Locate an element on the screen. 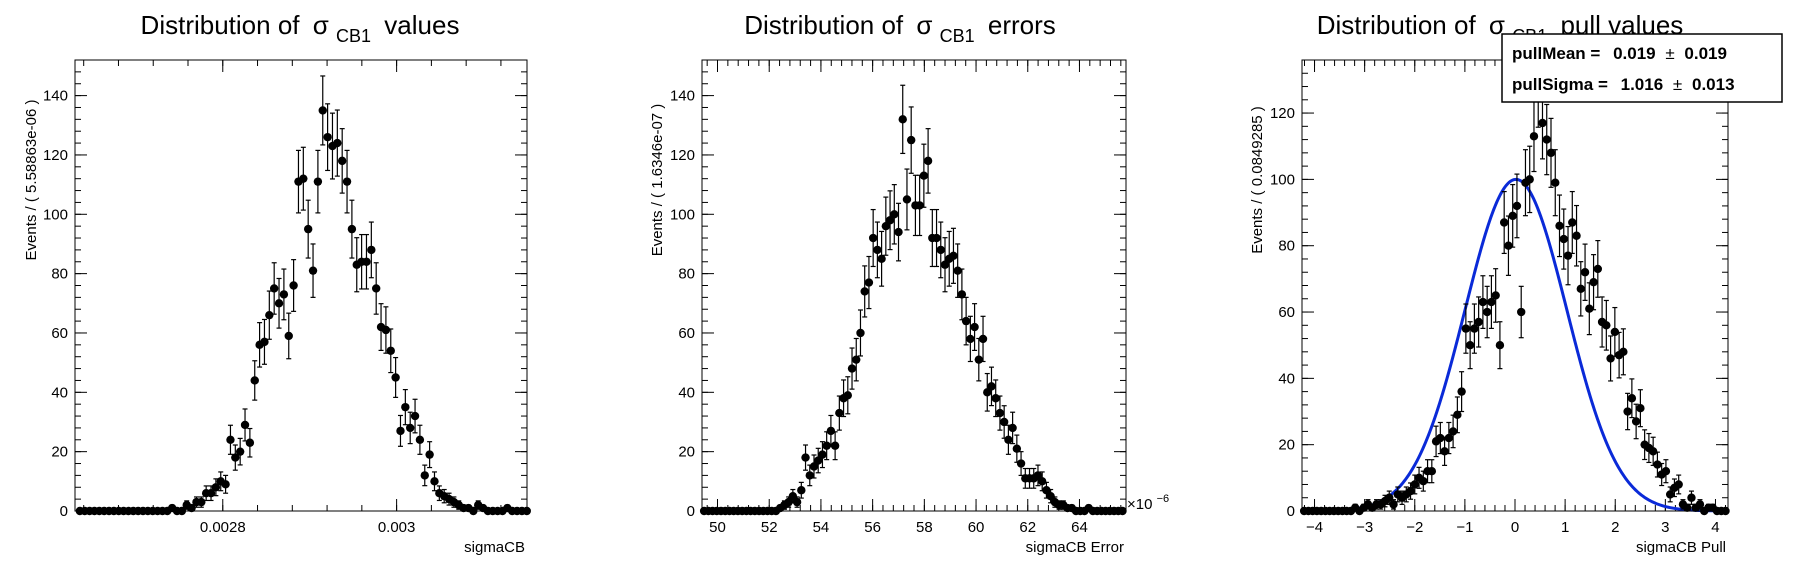  y-axis-label: Events / ( 5.58863e-06 ) is located at coordinates (31, 180).